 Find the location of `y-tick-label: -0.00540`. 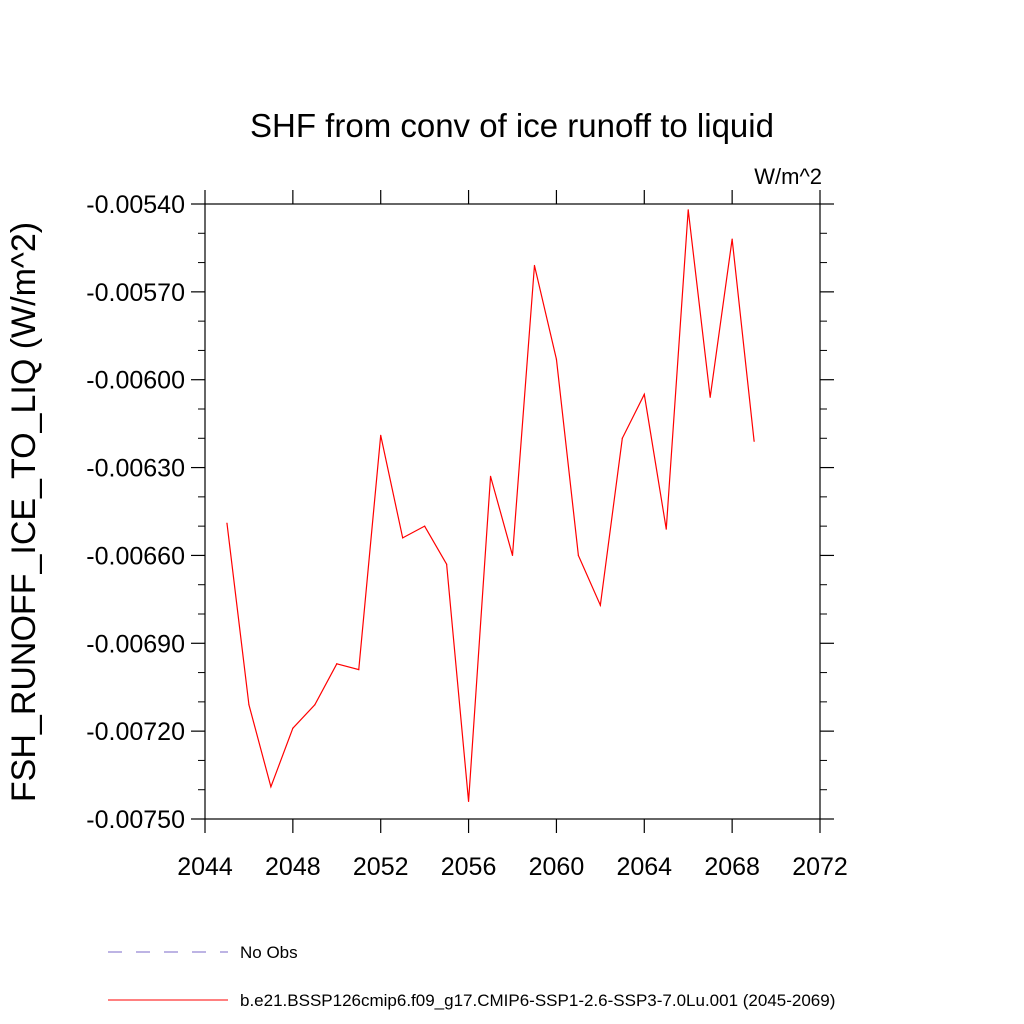

y-tick-label: -0.00540 is located at coordinates (135, 205).